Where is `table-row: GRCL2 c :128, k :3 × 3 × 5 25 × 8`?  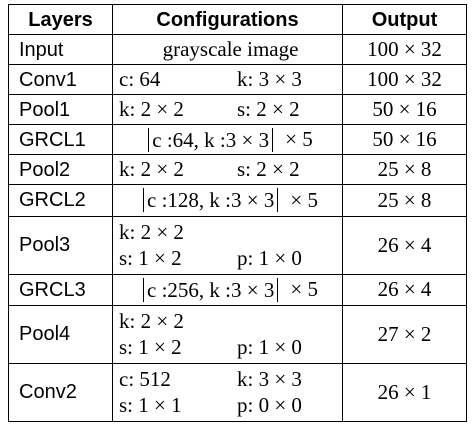 table-row: GRCL2 c :128, k :3 × 3 × 5 25 × 8 is located at coordinates (237, 200).